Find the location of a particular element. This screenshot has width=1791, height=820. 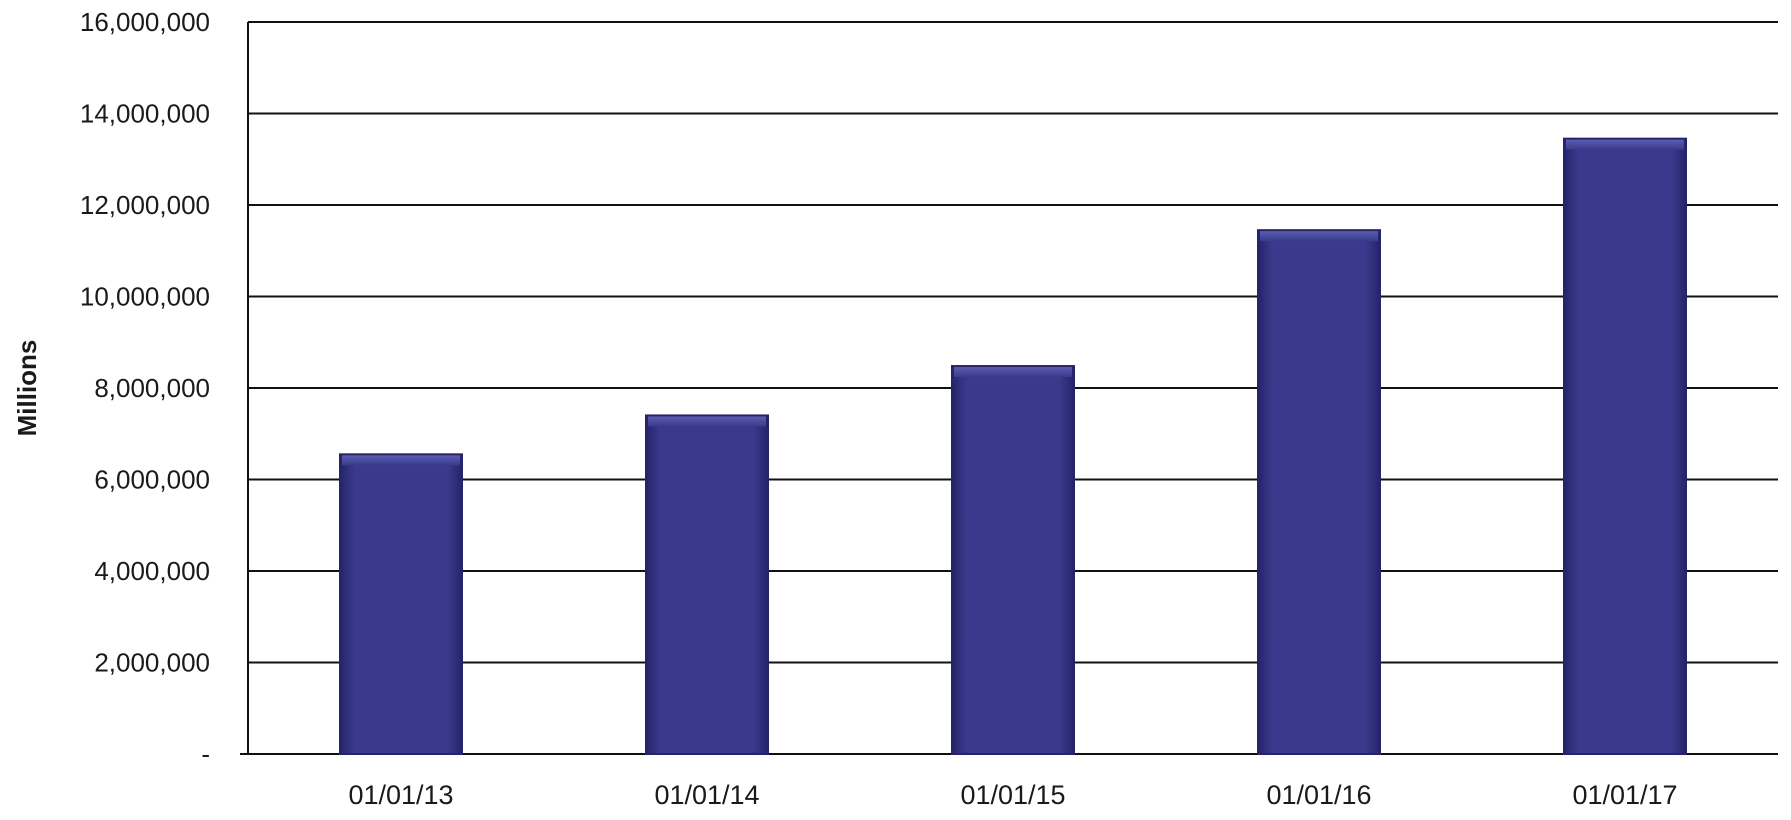

y-tick-label: 4,000,000 is located at coordinates (152, 571).